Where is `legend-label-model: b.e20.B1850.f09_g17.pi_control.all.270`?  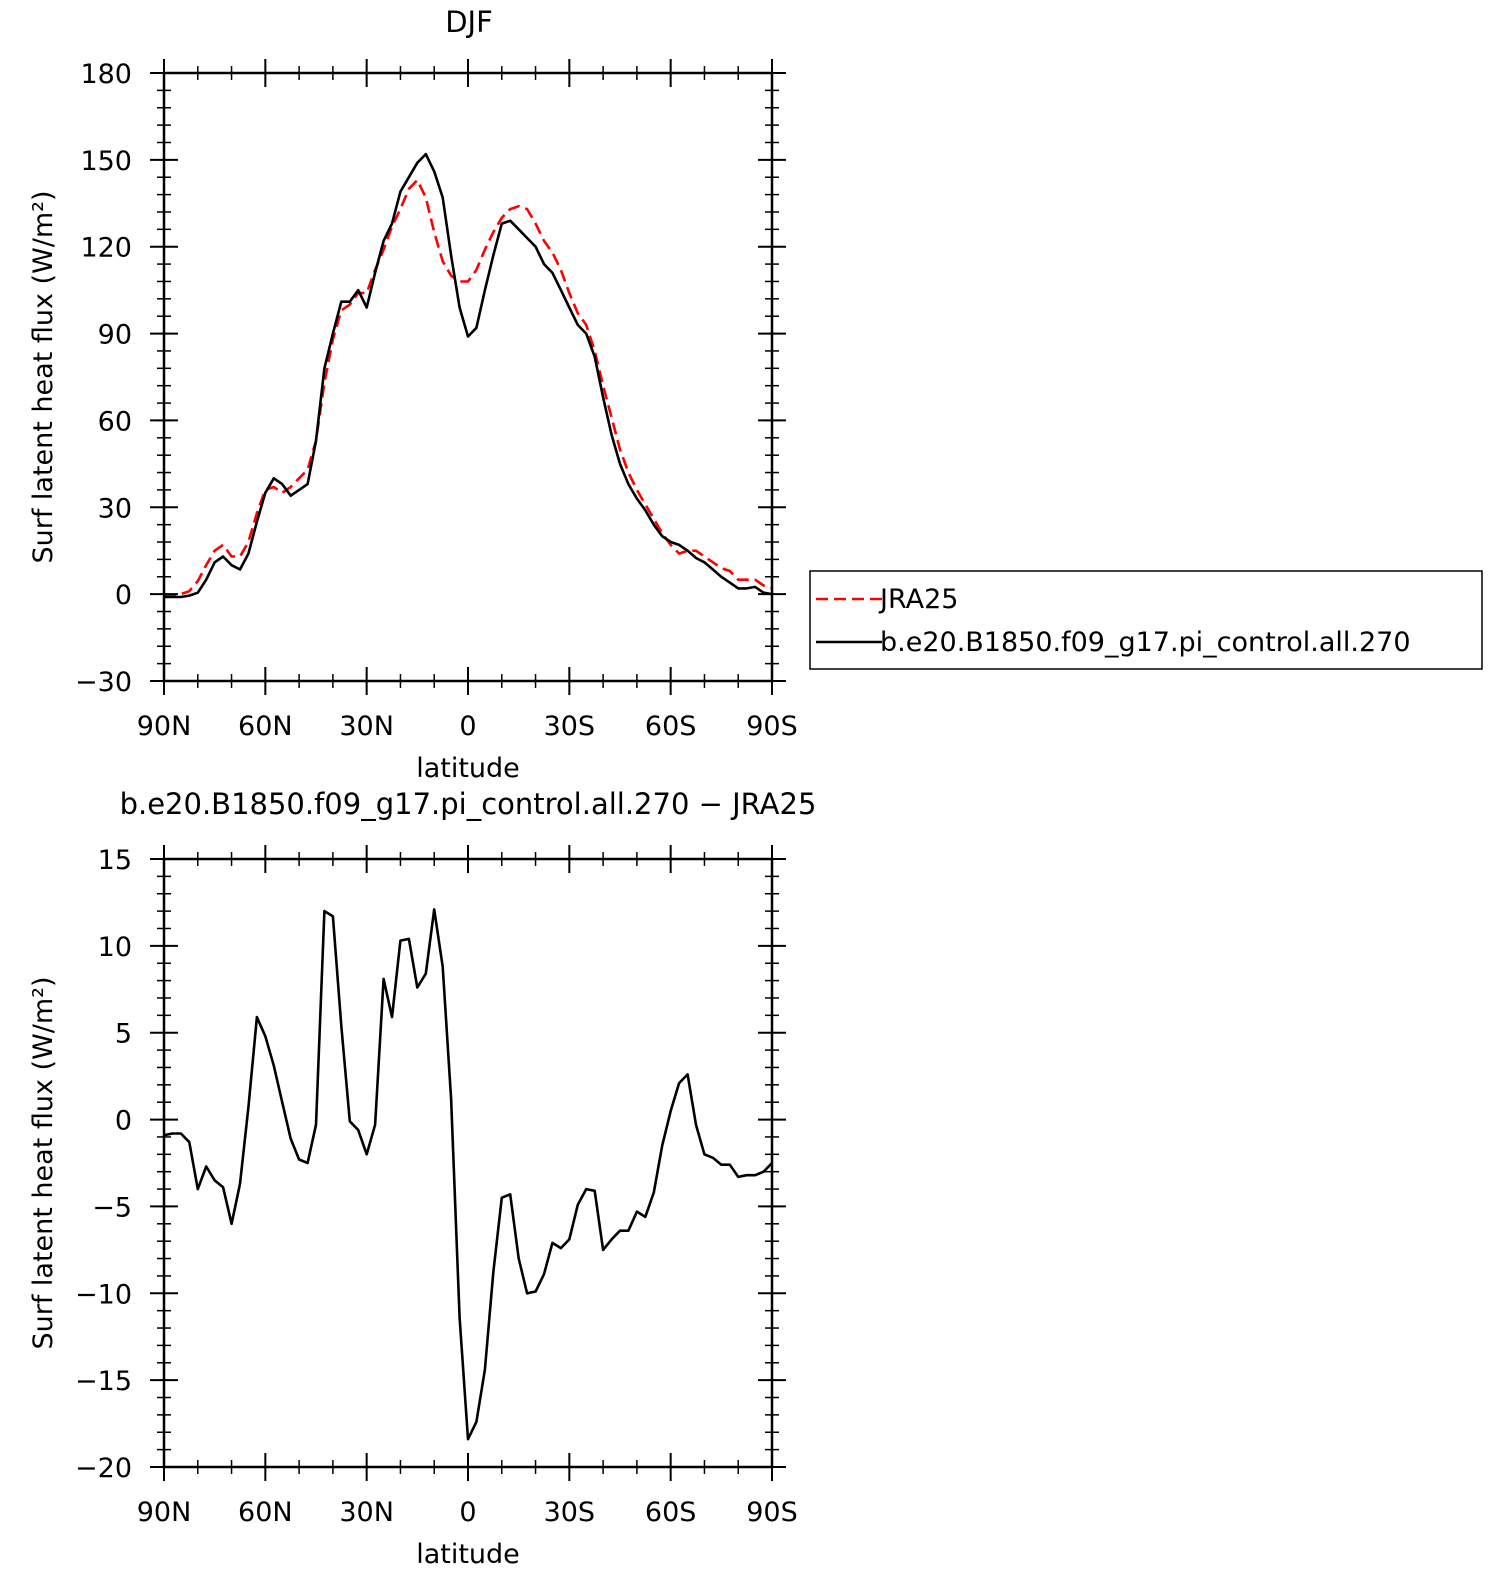 legend-label-model: b.e20.B1850.f09_g17.pi_control.all.270 is located at coordinates (1145, 642).